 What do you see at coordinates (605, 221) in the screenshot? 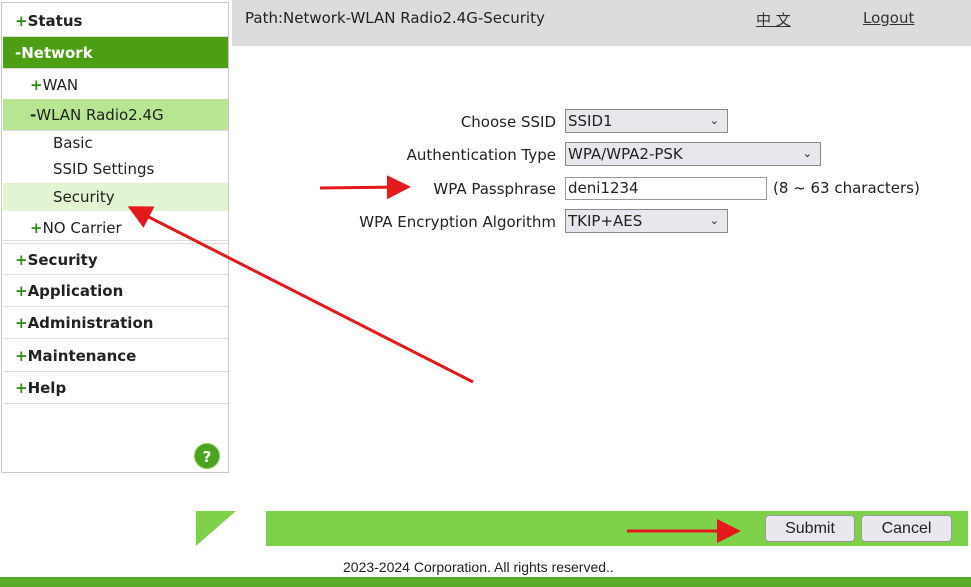
I see `encryption-value: TKIP+AES` at bounding box center [605, 221].